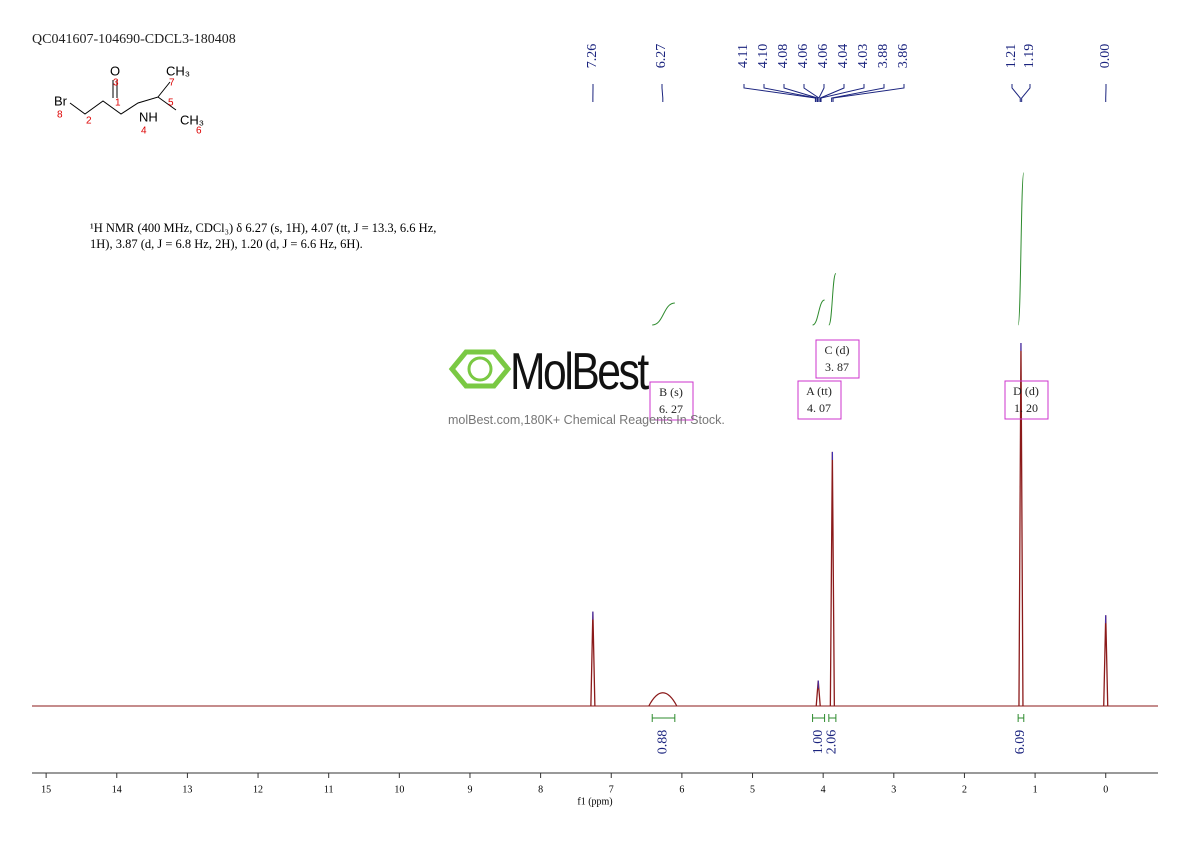 The width and height of the screenshot is (1190, 841). Describe the element at coordinates (118, 103) in the screenshot. I see `atom-number: 1` at that location.